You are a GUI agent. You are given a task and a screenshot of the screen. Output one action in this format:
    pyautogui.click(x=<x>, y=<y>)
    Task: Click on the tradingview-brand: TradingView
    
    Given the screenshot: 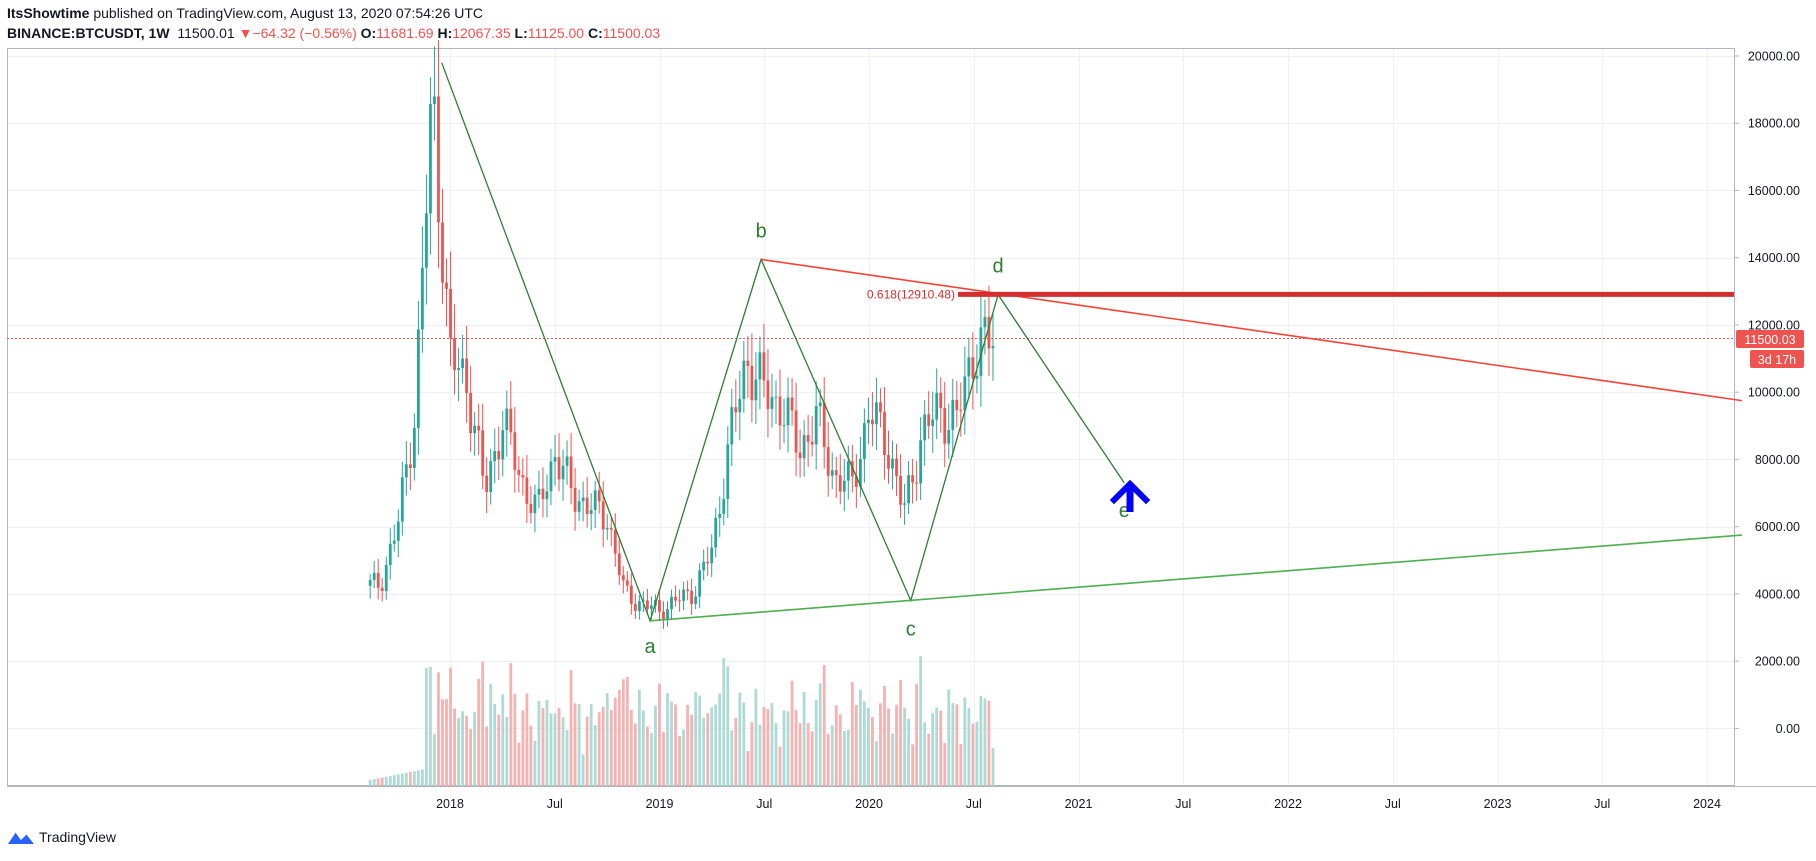 What is the action you would take?
    pyautogui.click(x=78, y=837)
    